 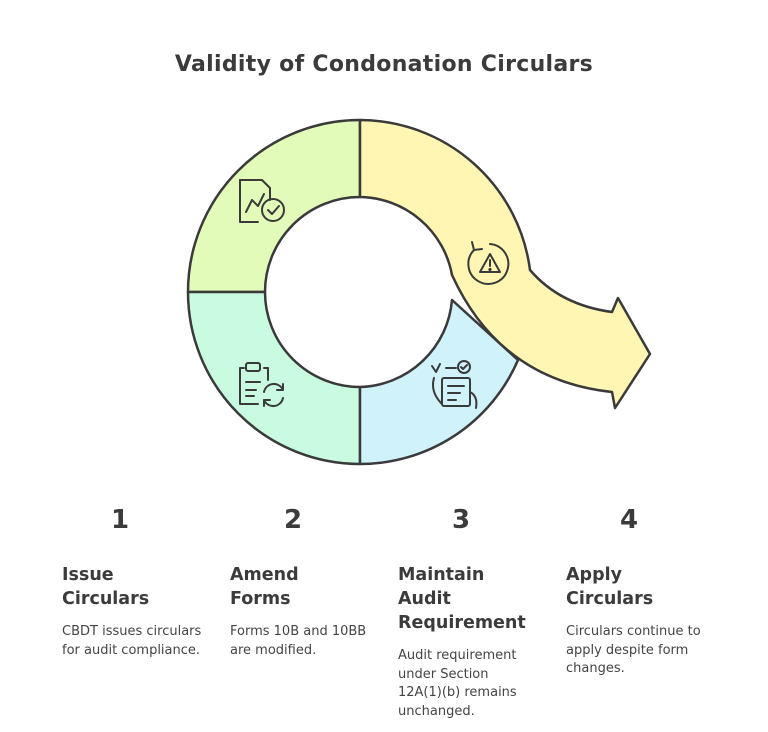 What do you see at coordinates (262, 201) in the screenshot?
I see `document-chart-check-icon` at bounding box center [262, 201].